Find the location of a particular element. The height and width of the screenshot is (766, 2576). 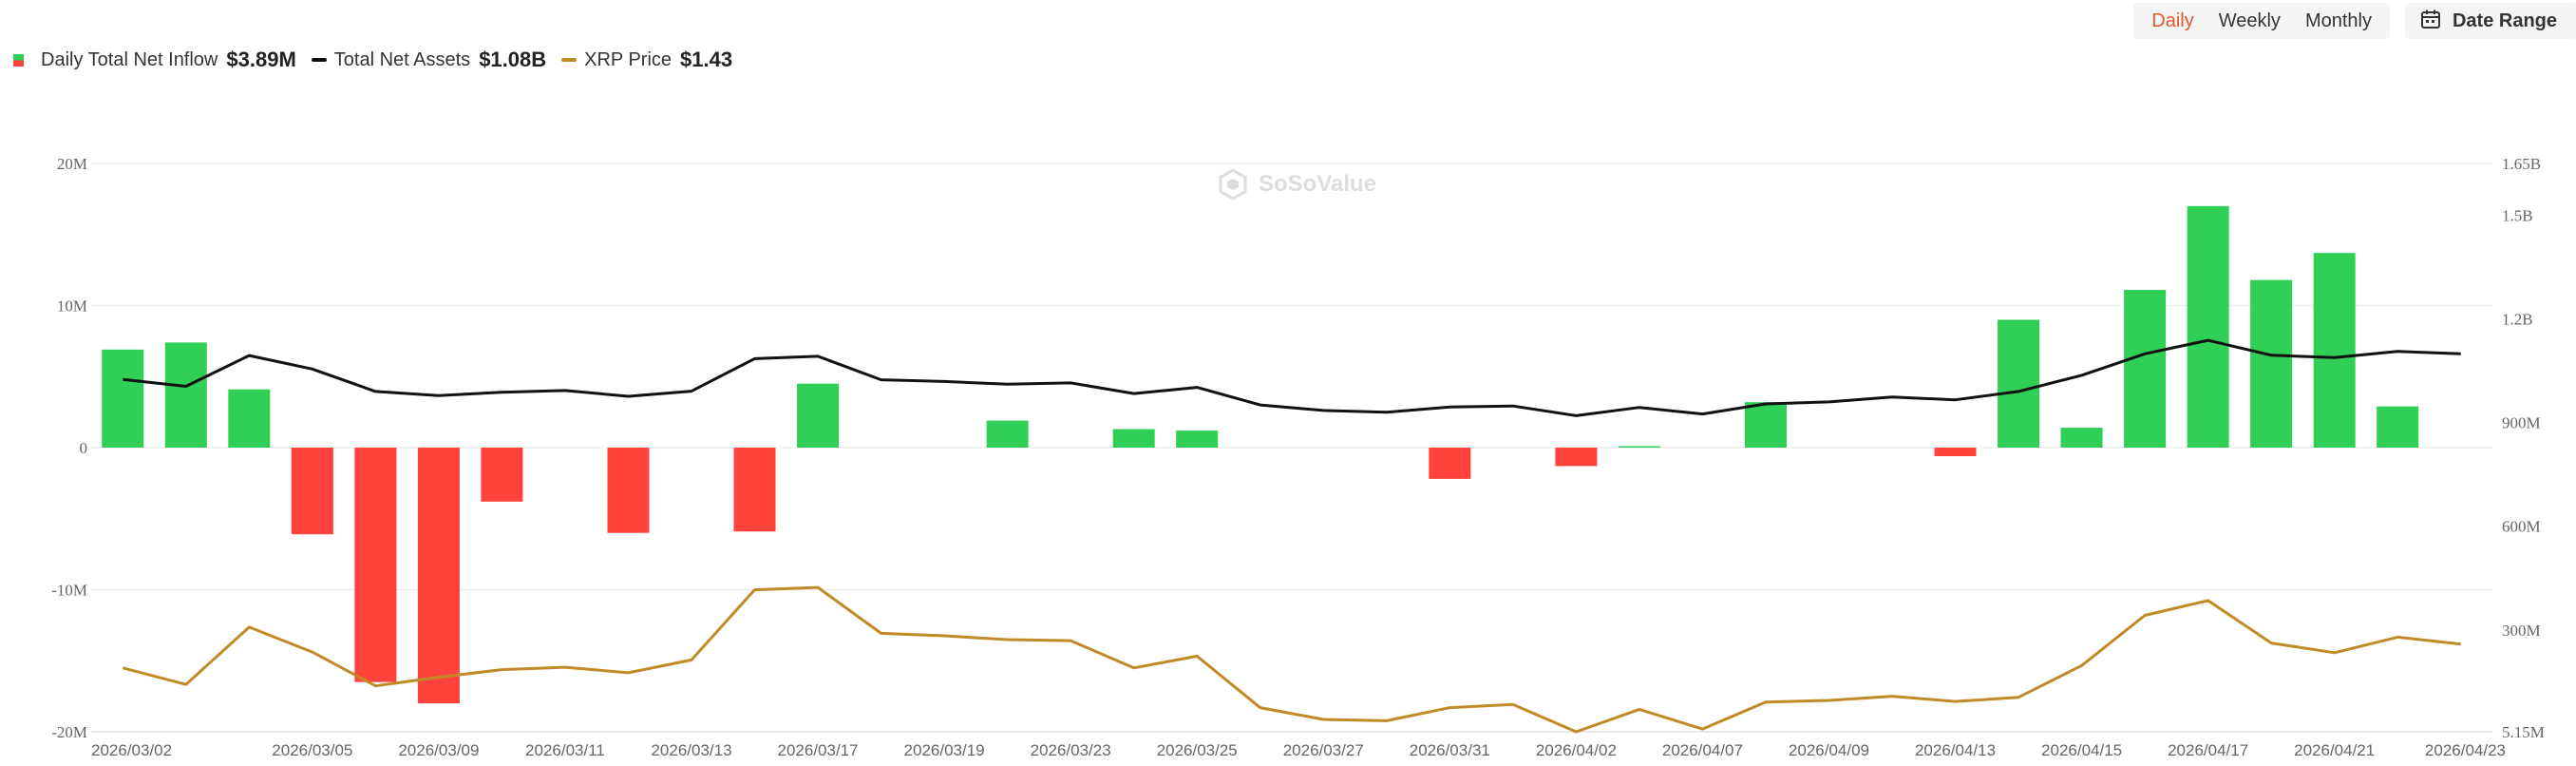

x-tick-label: 2026/04/13 is located at coordinates (1955, 750).